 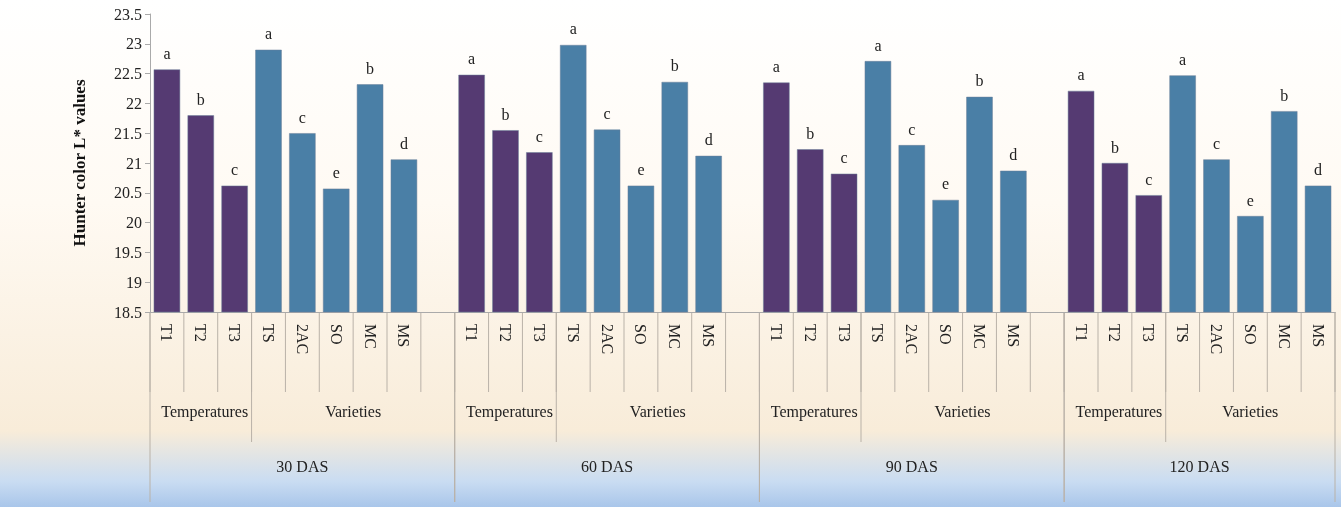 I want to click on text: 120 DAS, so click(x=1199, y=466).